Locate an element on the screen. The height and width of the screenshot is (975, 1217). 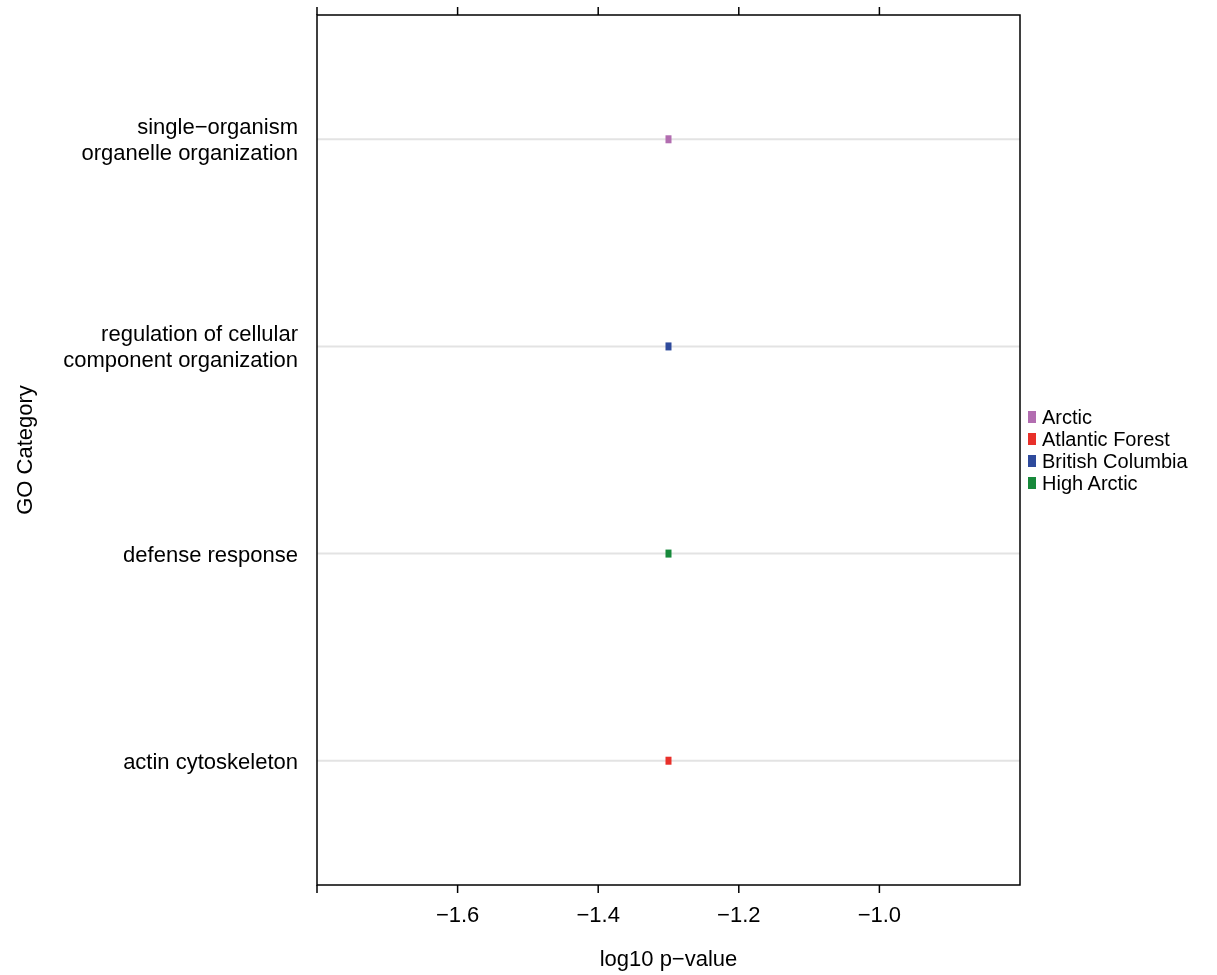
x-axis-title: log10 p−value is located at coordinates (668, 958).